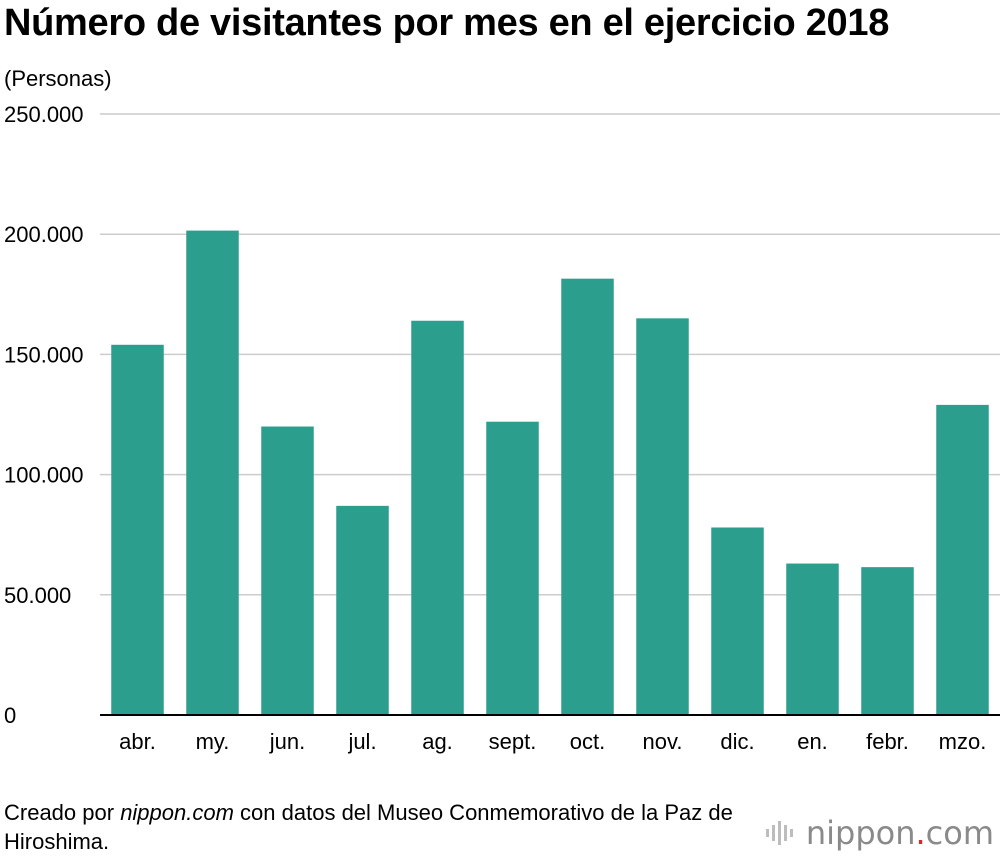 The width and height of the screenshot is (1000, 856). What do you see at coordinates (959, 833) in the screenshot?
I see `brand-tld: com` at bounding box center [959, 833].